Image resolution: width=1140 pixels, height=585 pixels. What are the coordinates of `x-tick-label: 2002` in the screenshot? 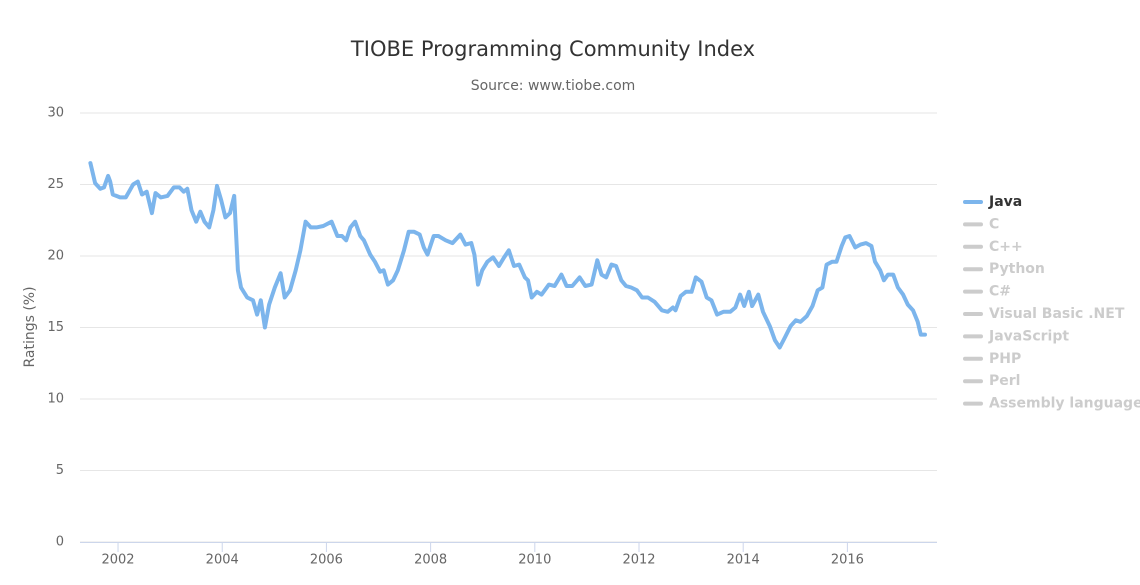 It's located at (117, 560).